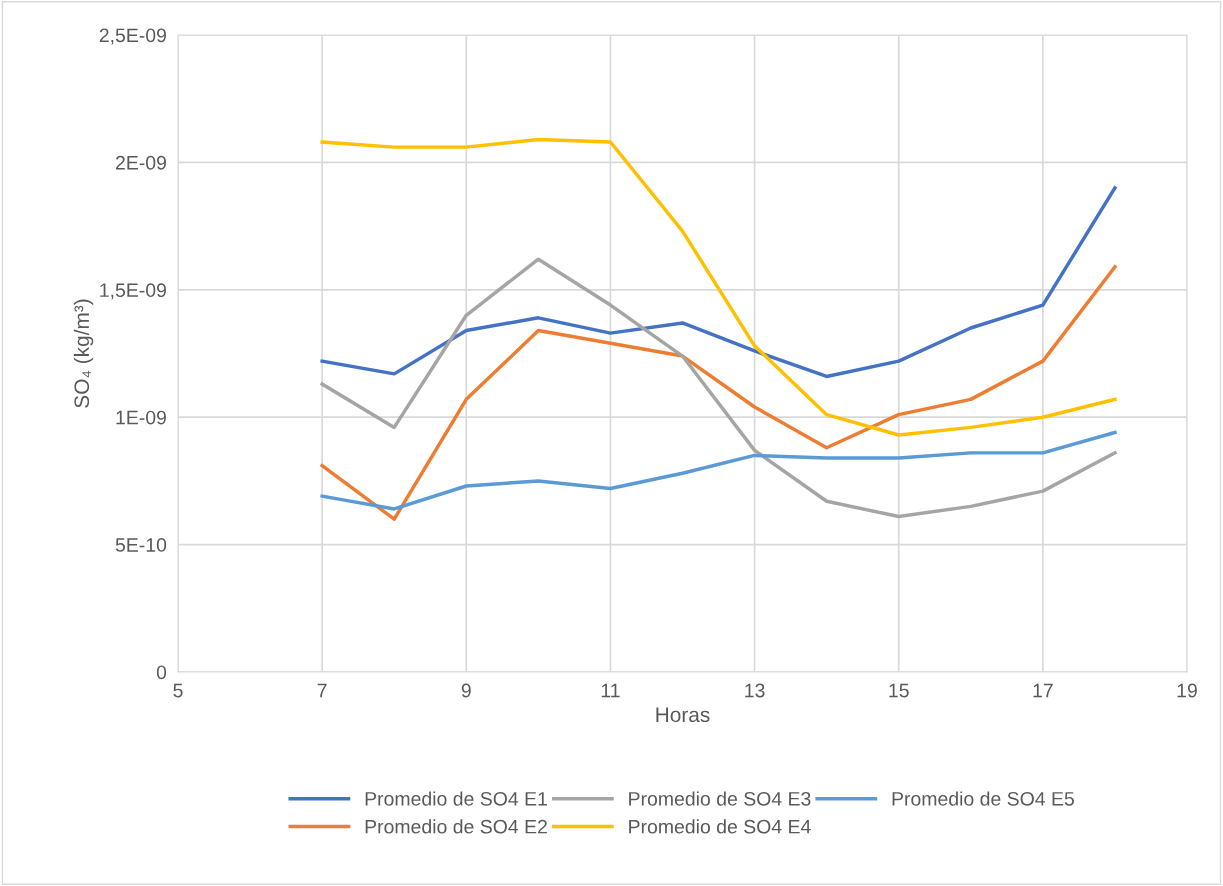 Image resolution: width=1223 pixels, height=886 pixels. Describe the element at coordinates (720, 798) in the screenshot. I see `legend-label: Promedio de SO4 E3` at that location.